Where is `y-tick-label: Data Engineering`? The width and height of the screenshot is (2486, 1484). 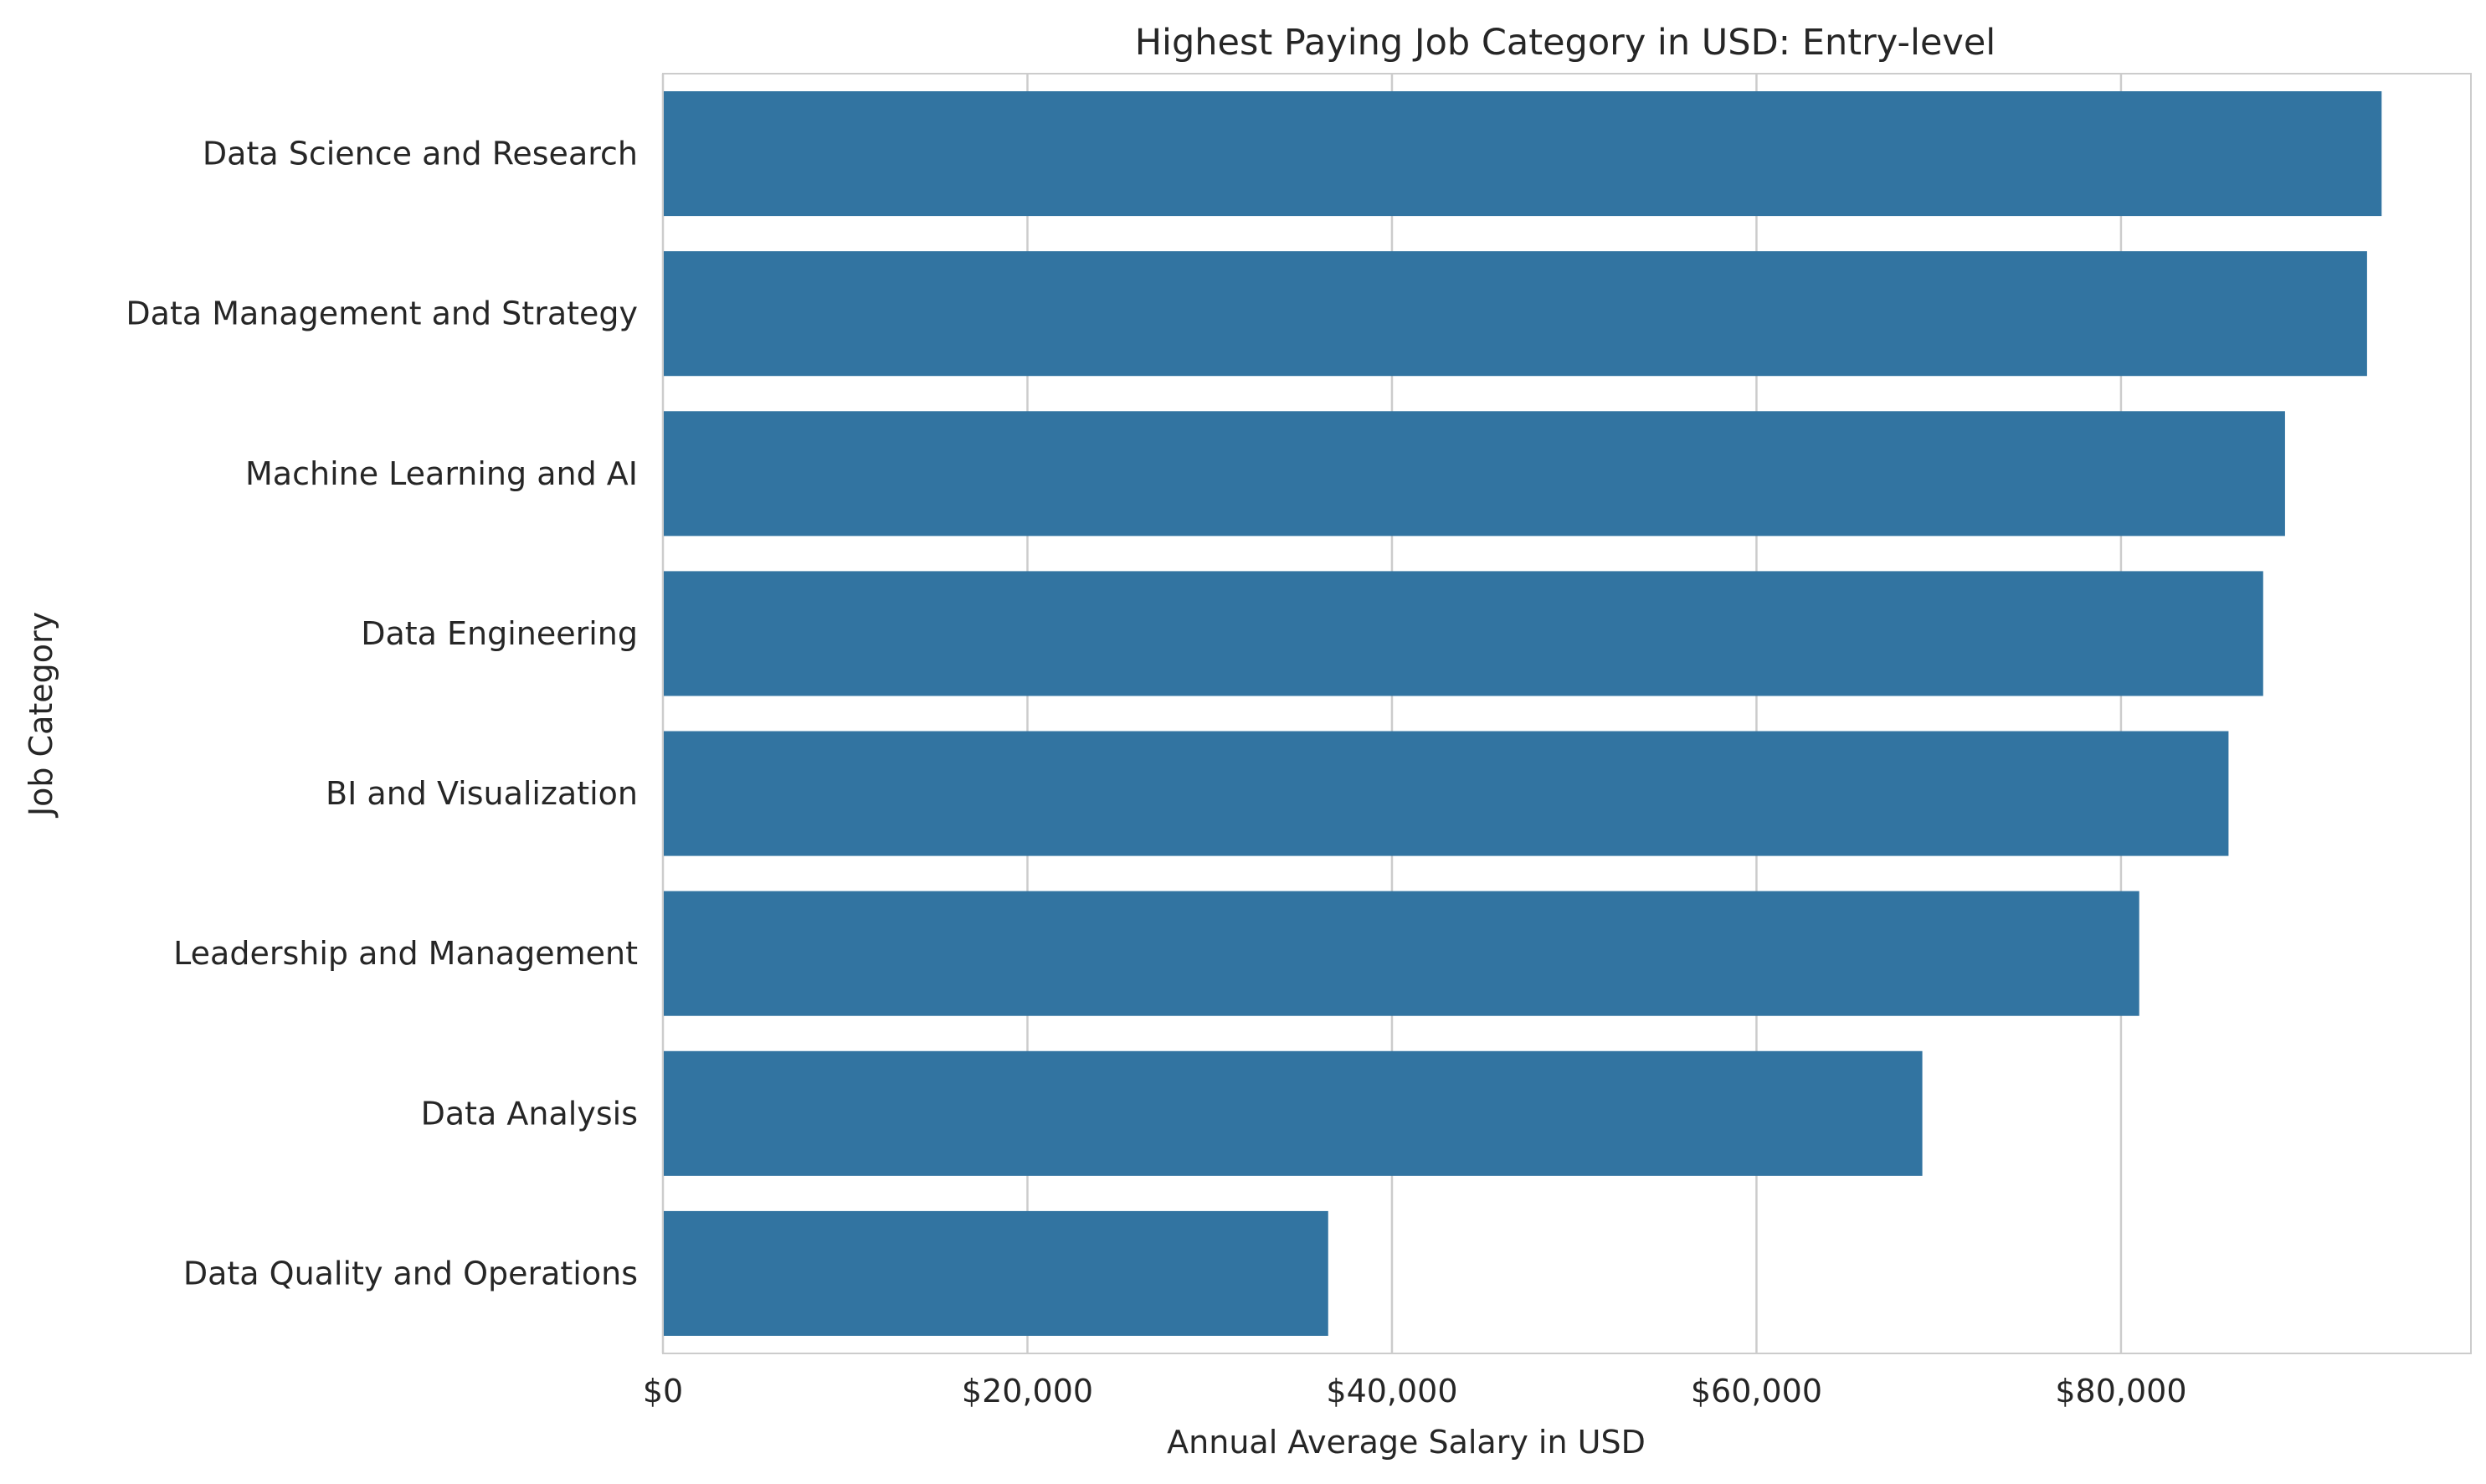
y-tick-label: Data Engineering is located at coordinates (500, 634).